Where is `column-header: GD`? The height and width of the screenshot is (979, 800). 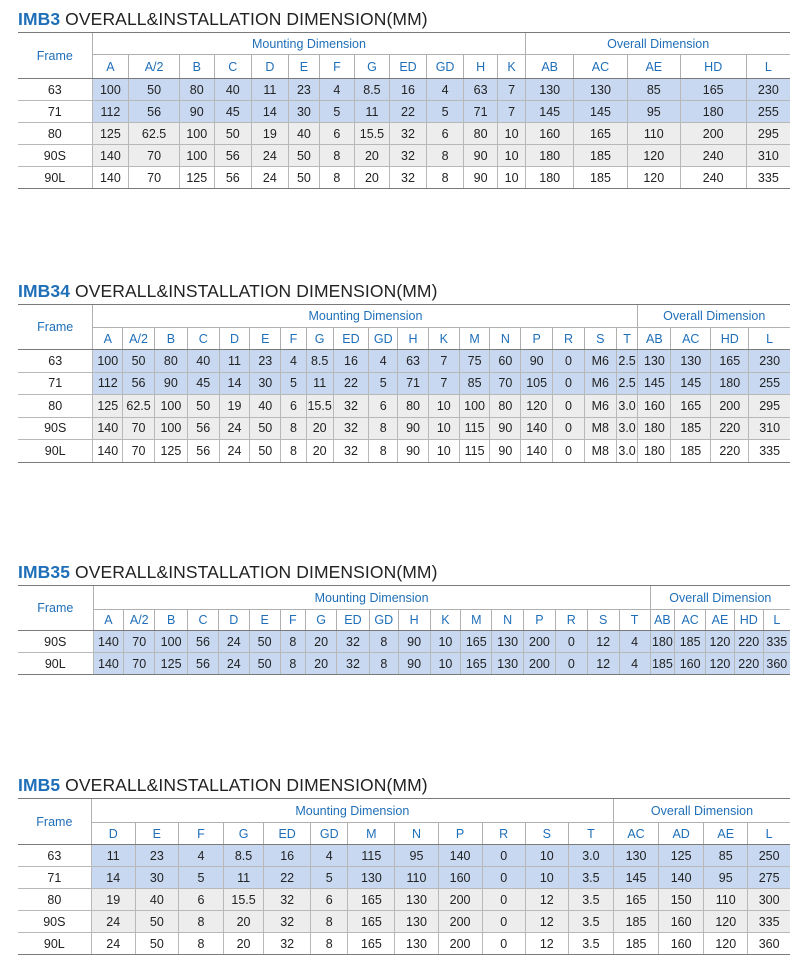
column-header: GD is located at coordinates (329, 833).